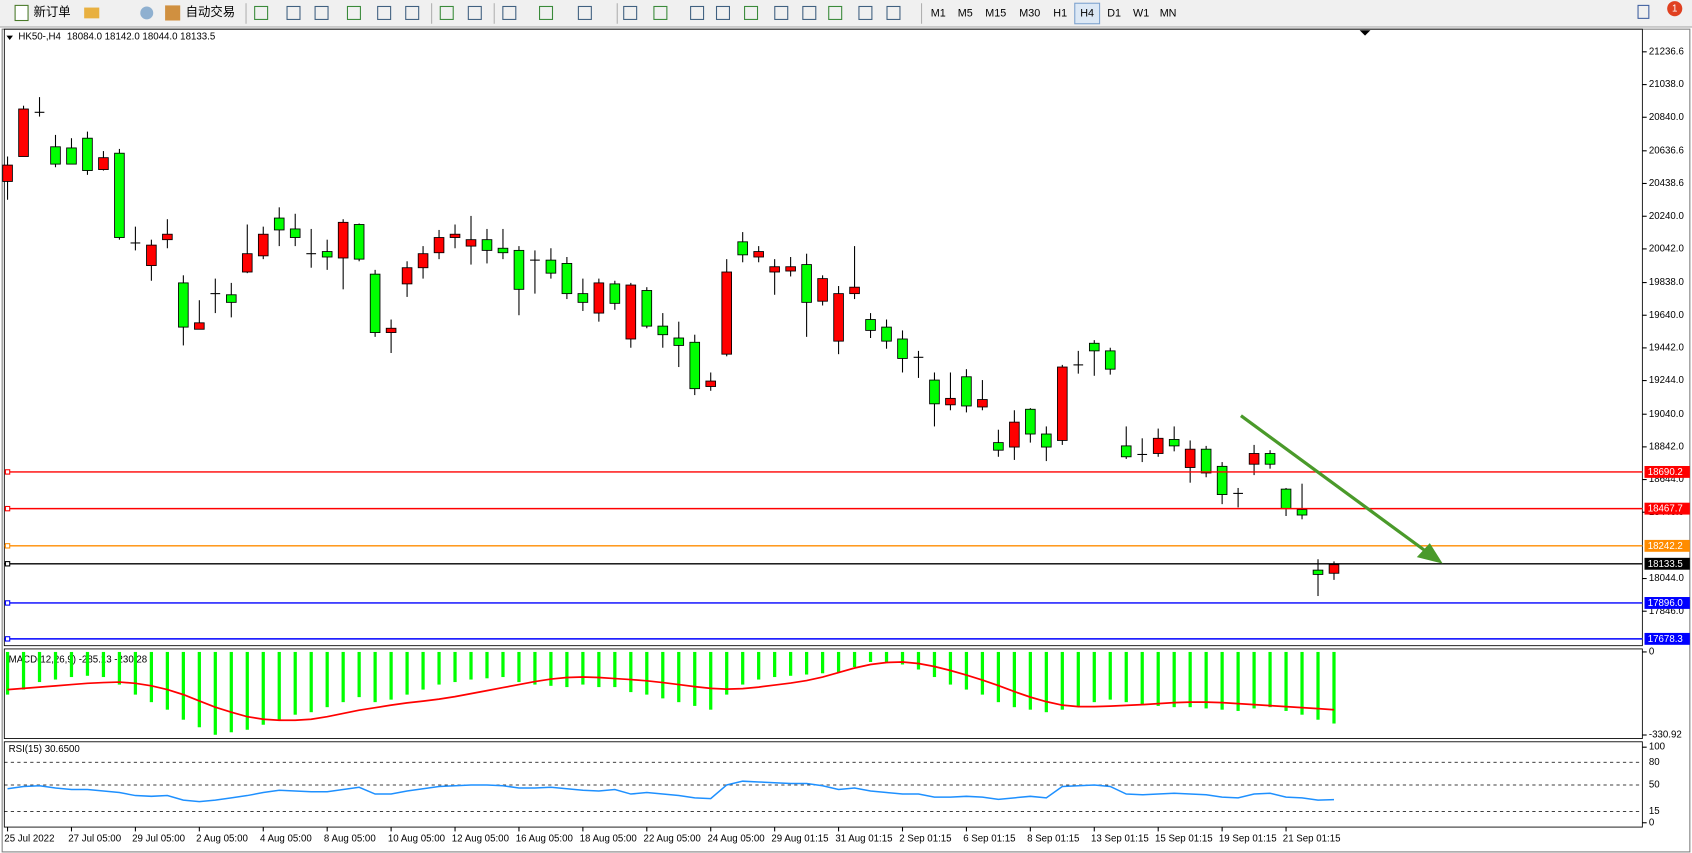 The height and width of the screenshot is (853, 1692). I want to click on new-order-icon, so click(21, 13).